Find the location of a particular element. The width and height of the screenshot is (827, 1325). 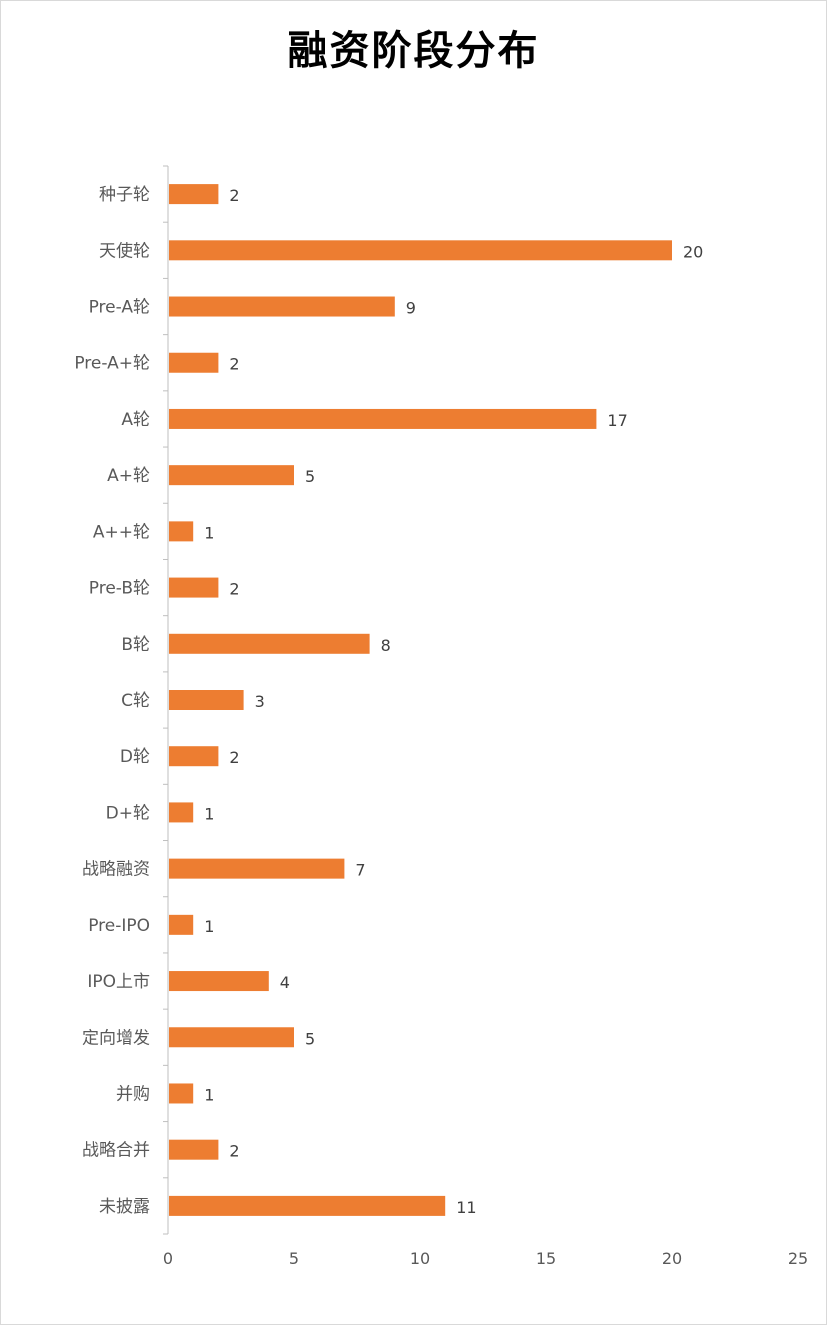

category-label: D+轮 is located at coordinates (128, 813).